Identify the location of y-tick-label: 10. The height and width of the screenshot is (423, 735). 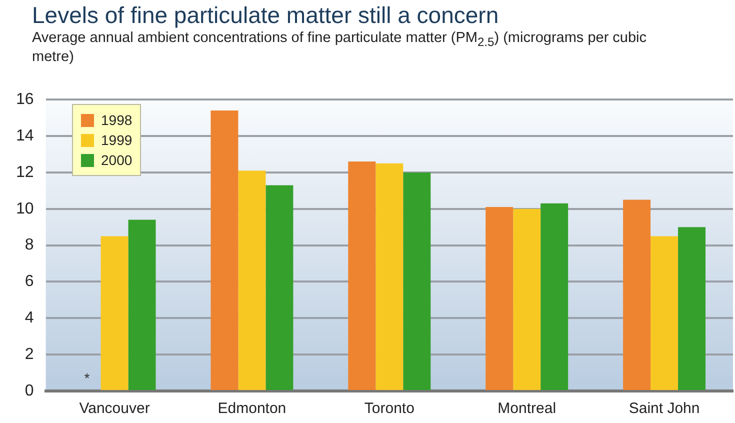
(25, 209).